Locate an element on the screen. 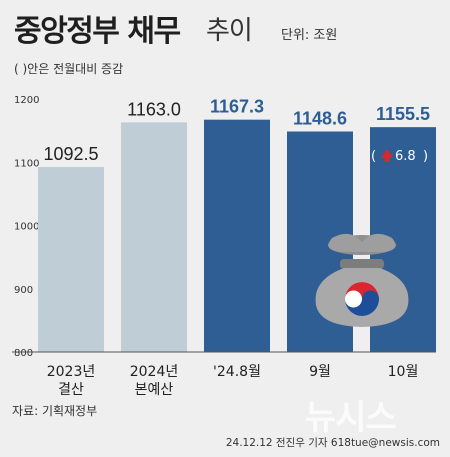 This screenshot has width=450, height=457. y-tick-label-3: 1100 is located at coordinates (26, 163).